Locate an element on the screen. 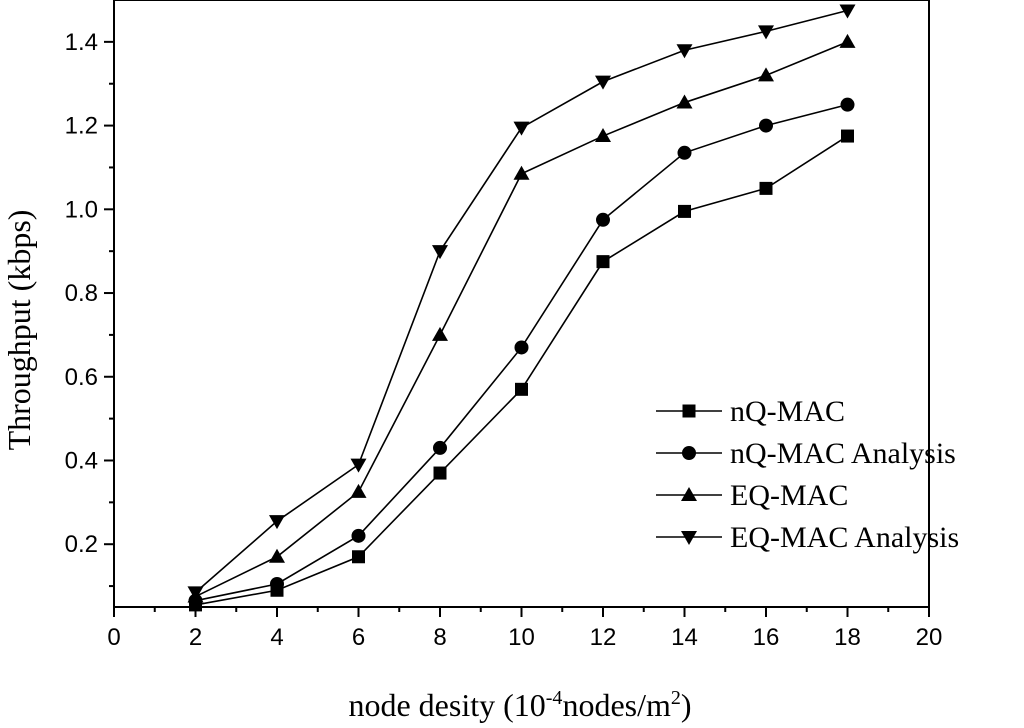  y-tick-label: 1.0 is located at coordinates (81, 209).